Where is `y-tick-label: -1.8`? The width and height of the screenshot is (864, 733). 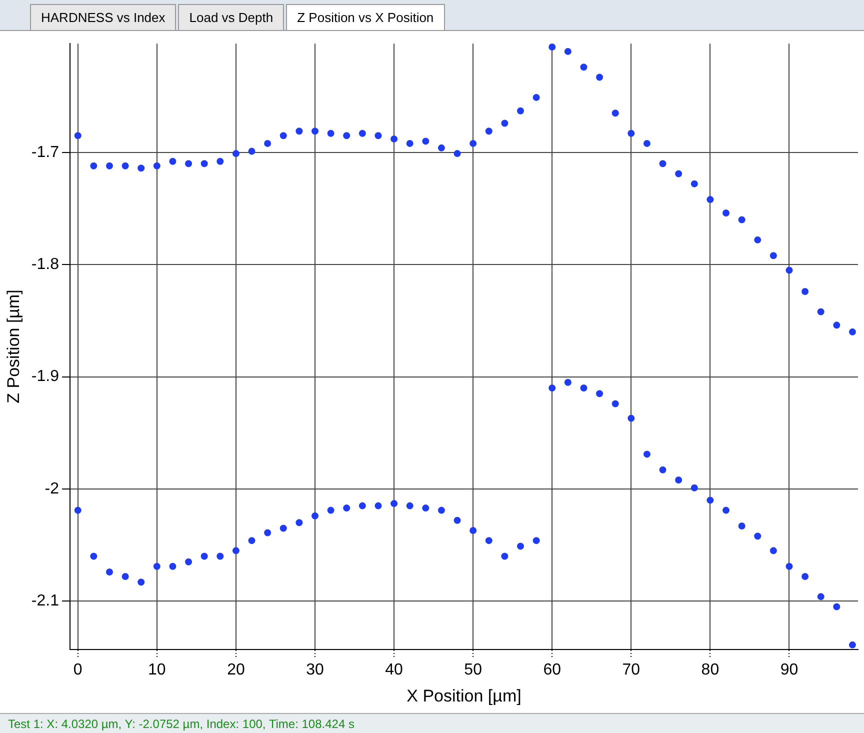 y-tick-label: -1.8 is located at coordinates (45, 265).